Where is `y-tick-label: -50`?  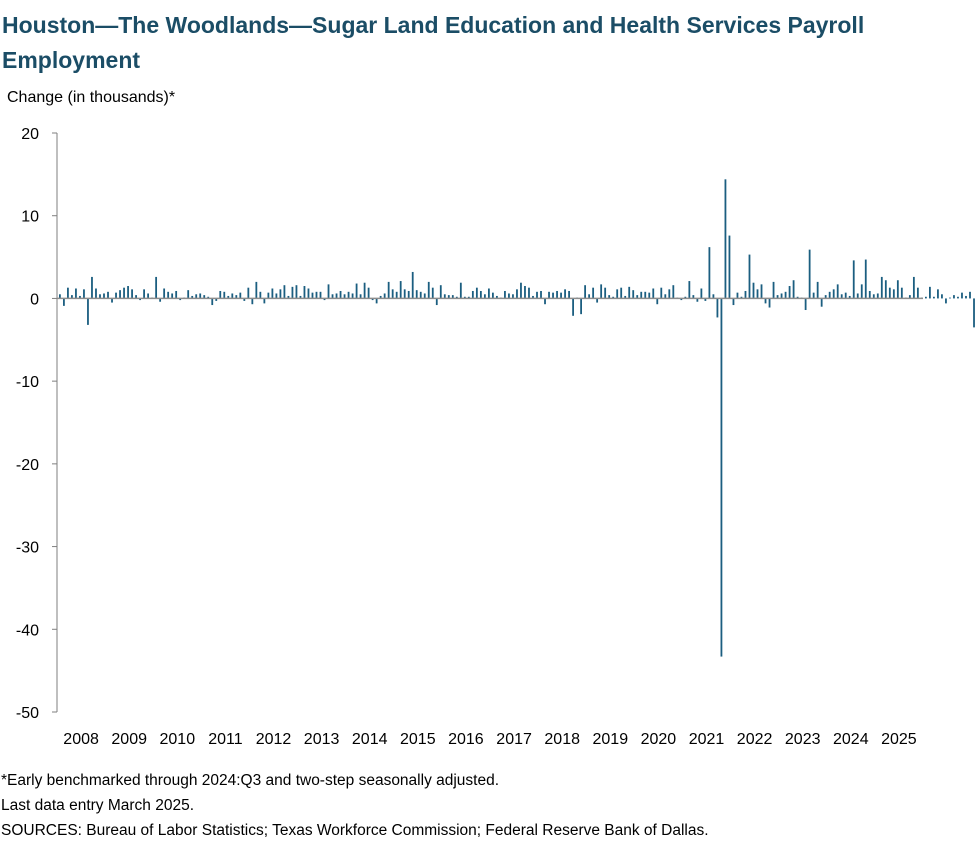
y-tick-label: -50 is located at coordinates (27, 713).